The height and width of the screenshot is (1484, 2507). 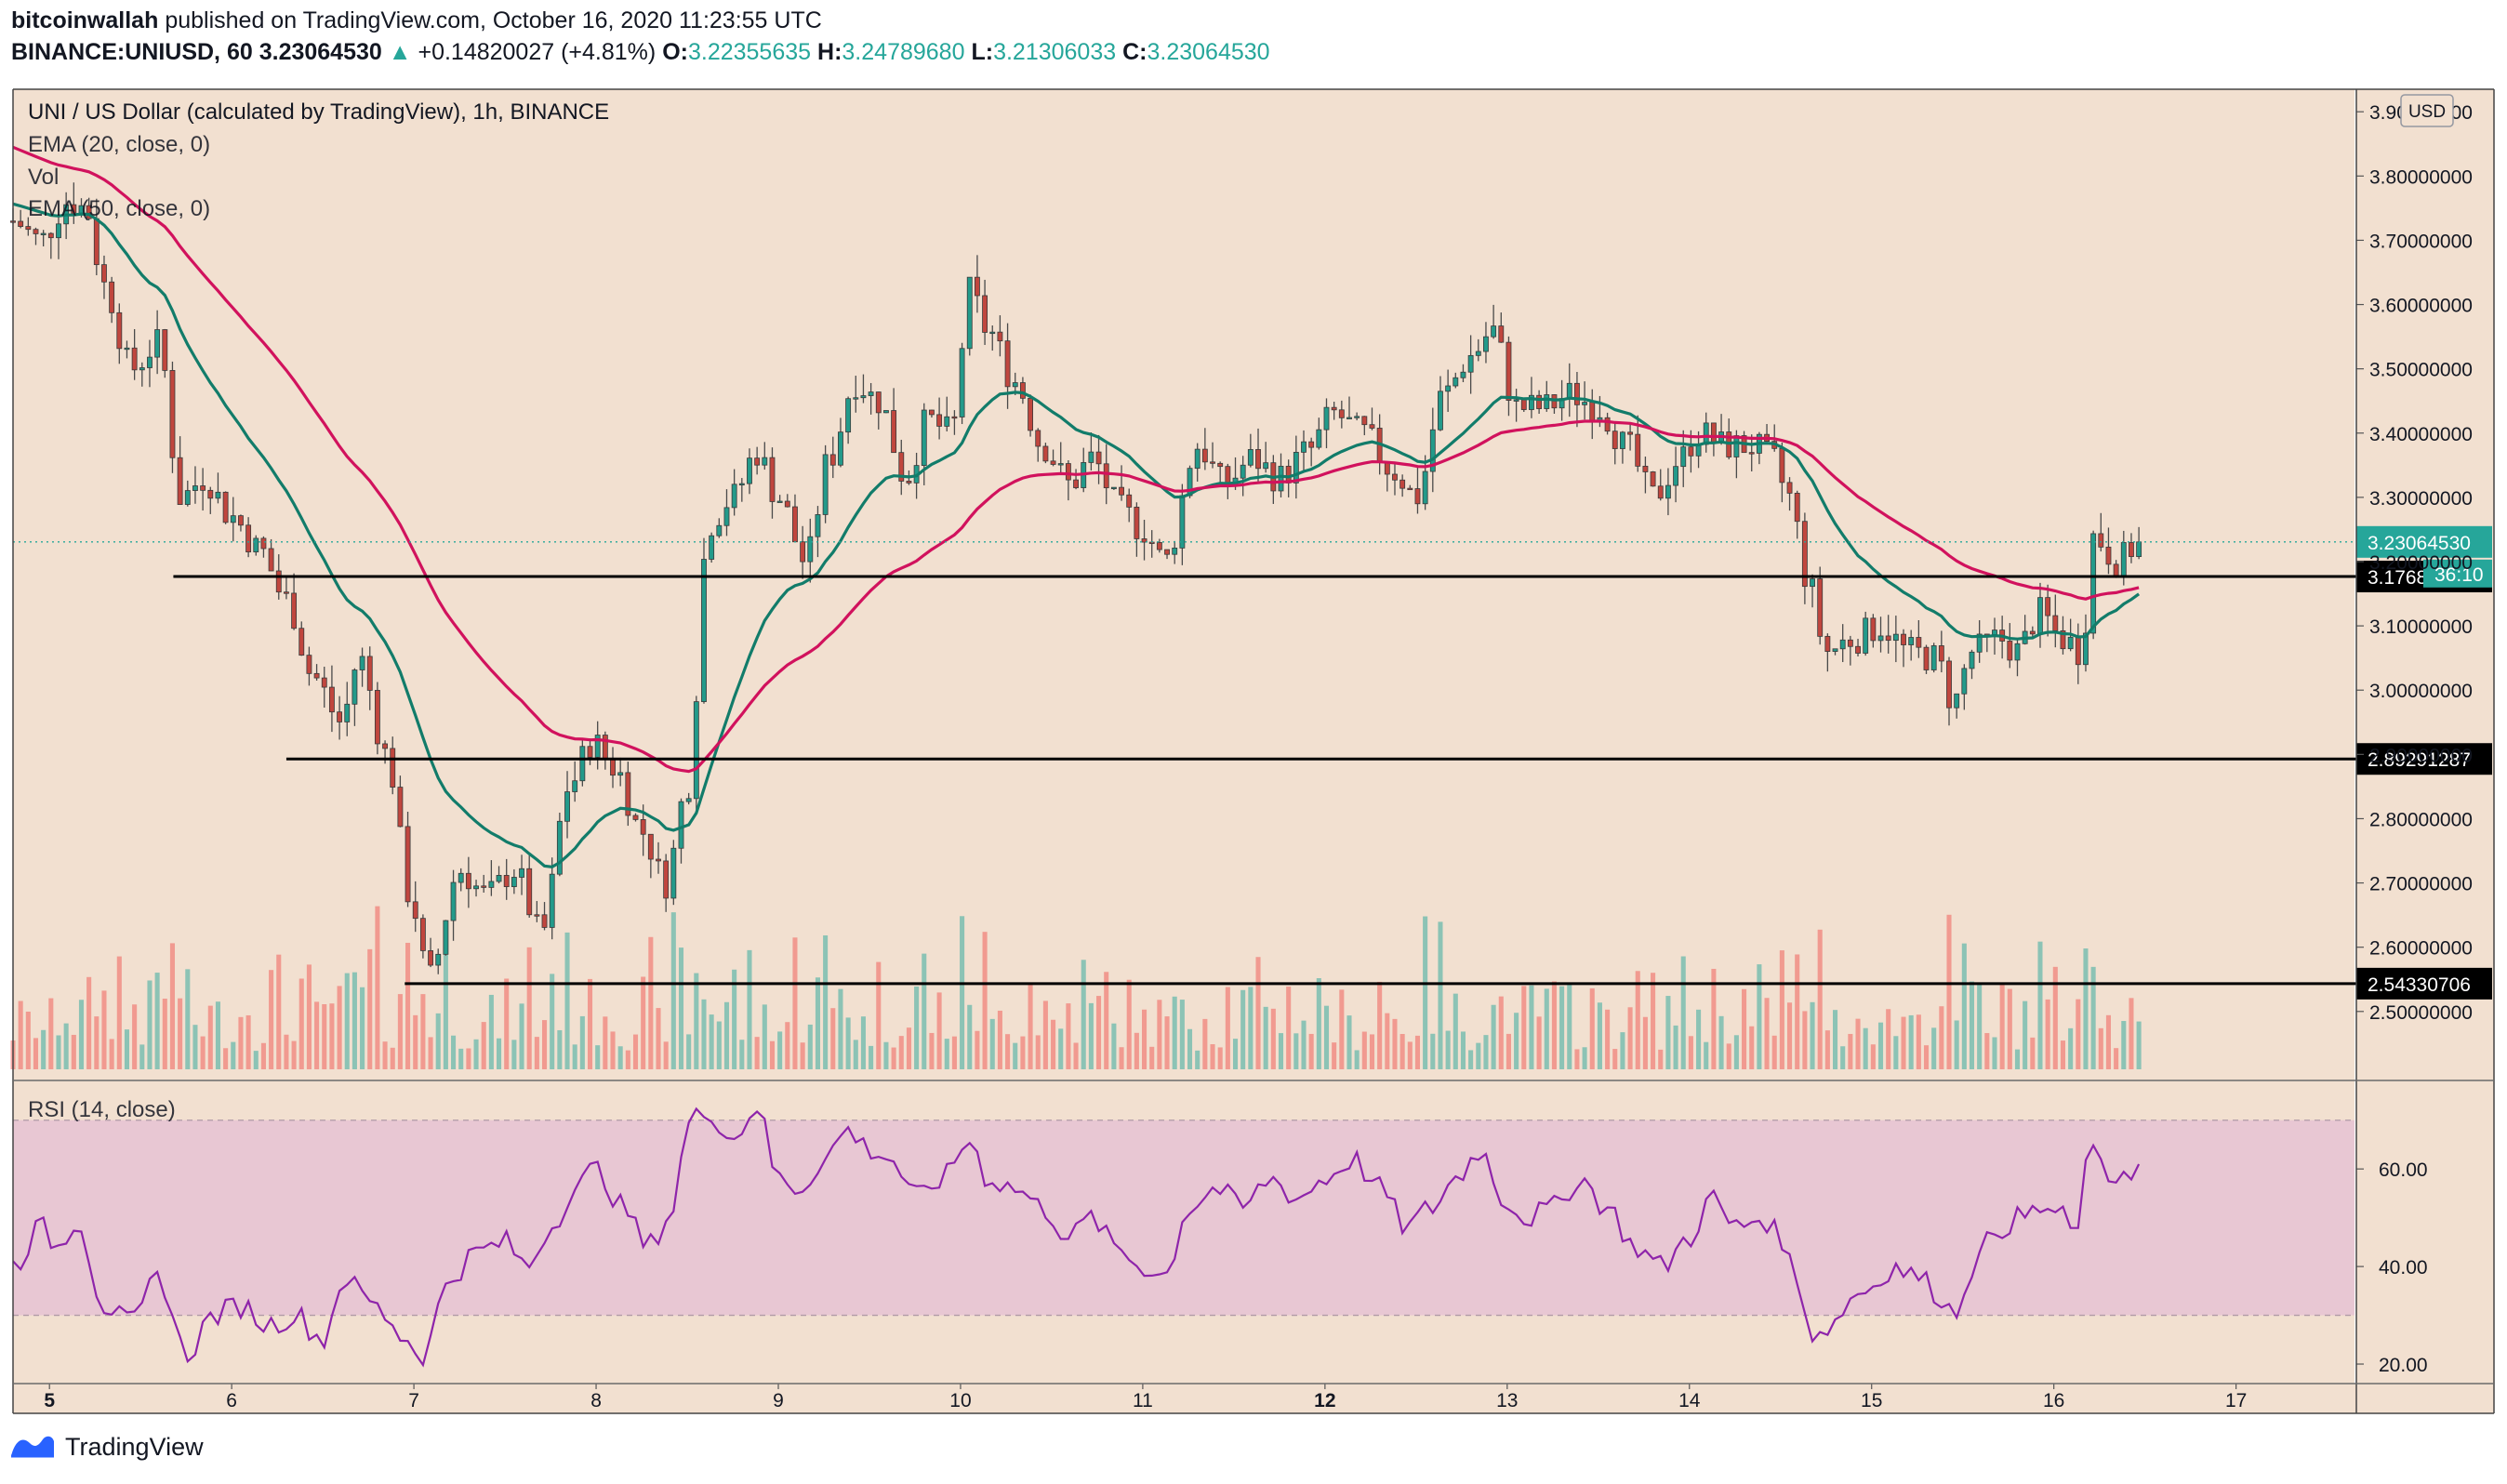 I want to click on time-axis-background, so click(x=1253, y=1398).